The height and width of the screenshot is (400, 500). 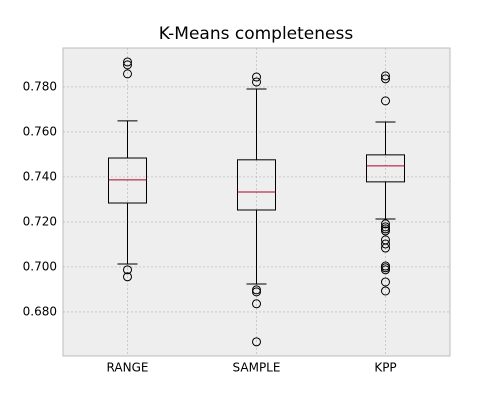 I want to click on y-tick-label: 0.680, so click(x=40, y=311).